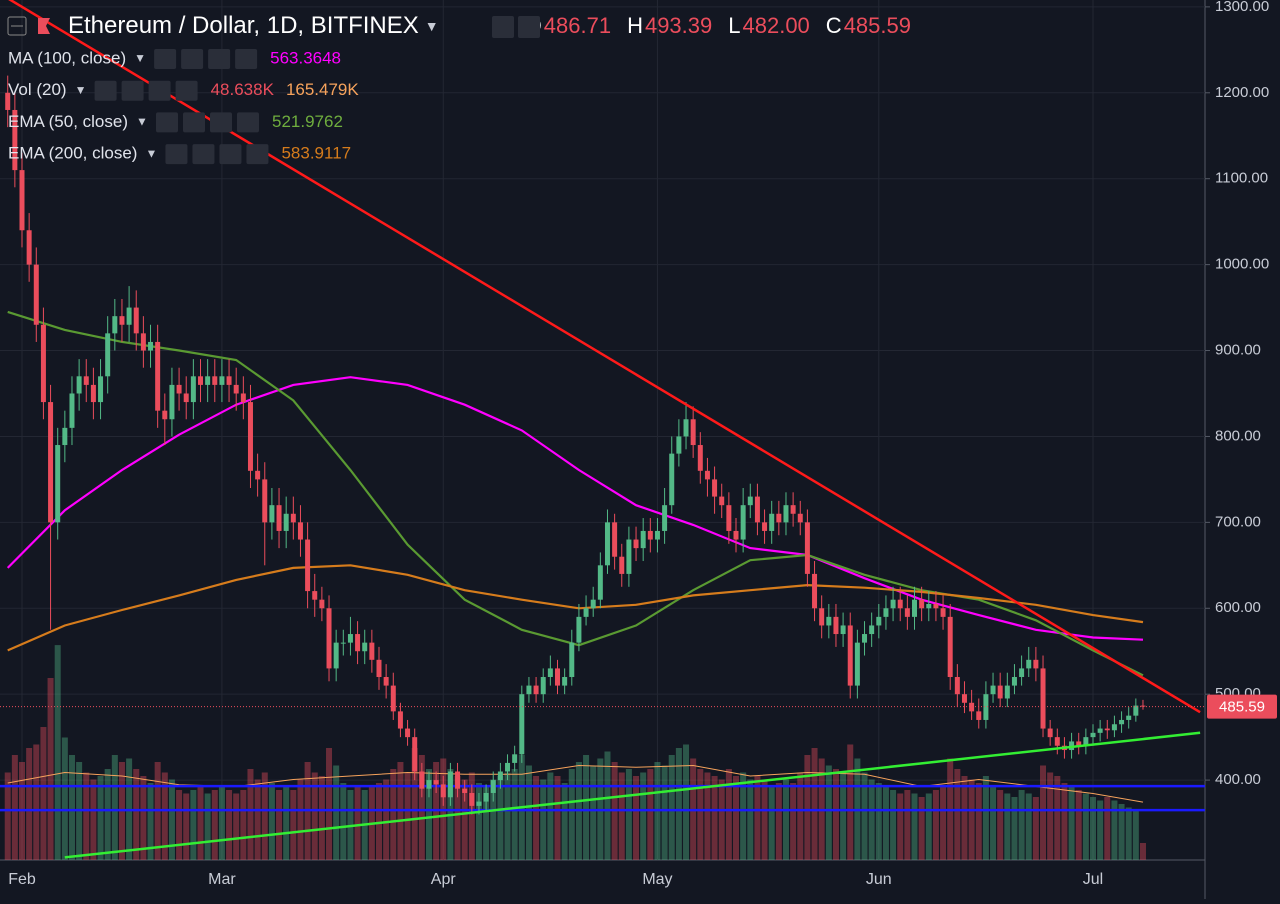 The width and height of the screenshot is (1280, 904). What do you see at coordinates (657, 879) in the screenshot?
I see `x-tick-label: May` at bounding box center [657, 879].